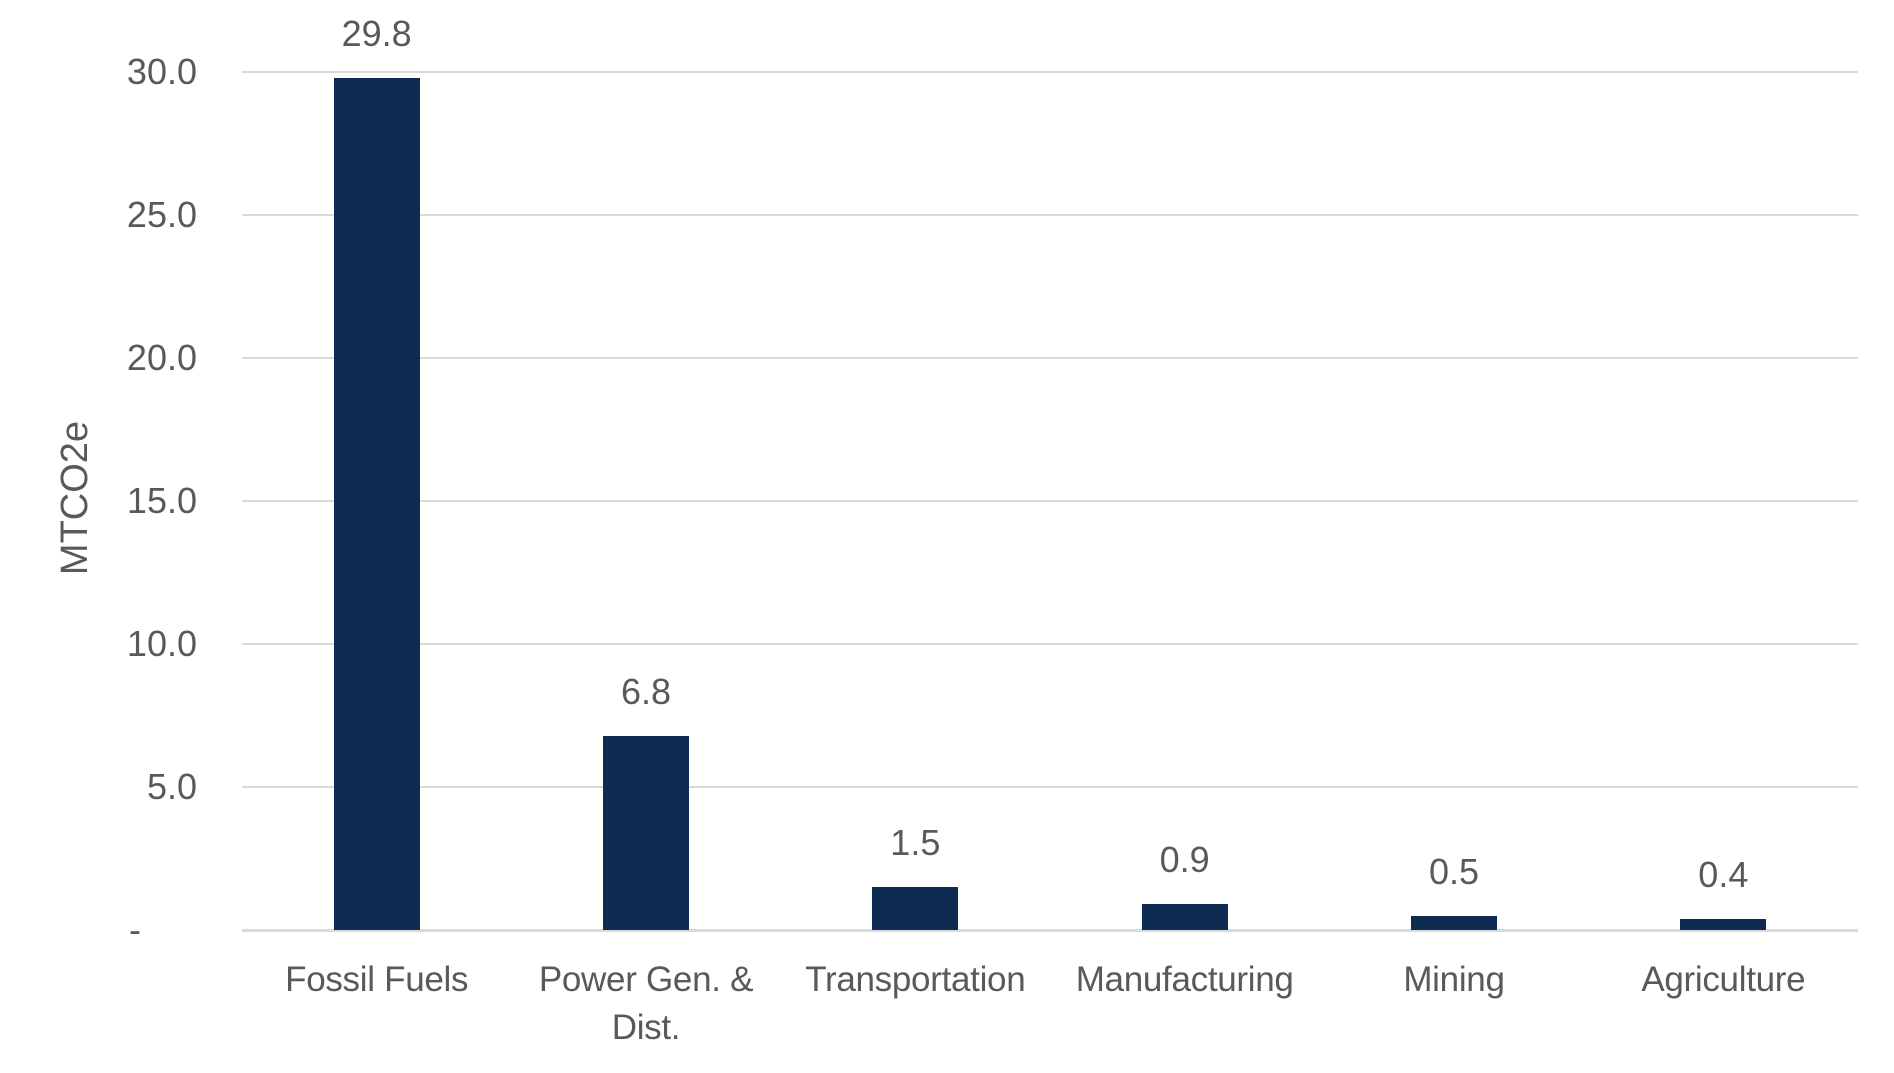 The width and height of the screenshot is (1894, 1073). What do you see at coordinates (915, 843) in the screenshot?
I see `value-label-transportation: 1.5` at bounding box center [915, 843].